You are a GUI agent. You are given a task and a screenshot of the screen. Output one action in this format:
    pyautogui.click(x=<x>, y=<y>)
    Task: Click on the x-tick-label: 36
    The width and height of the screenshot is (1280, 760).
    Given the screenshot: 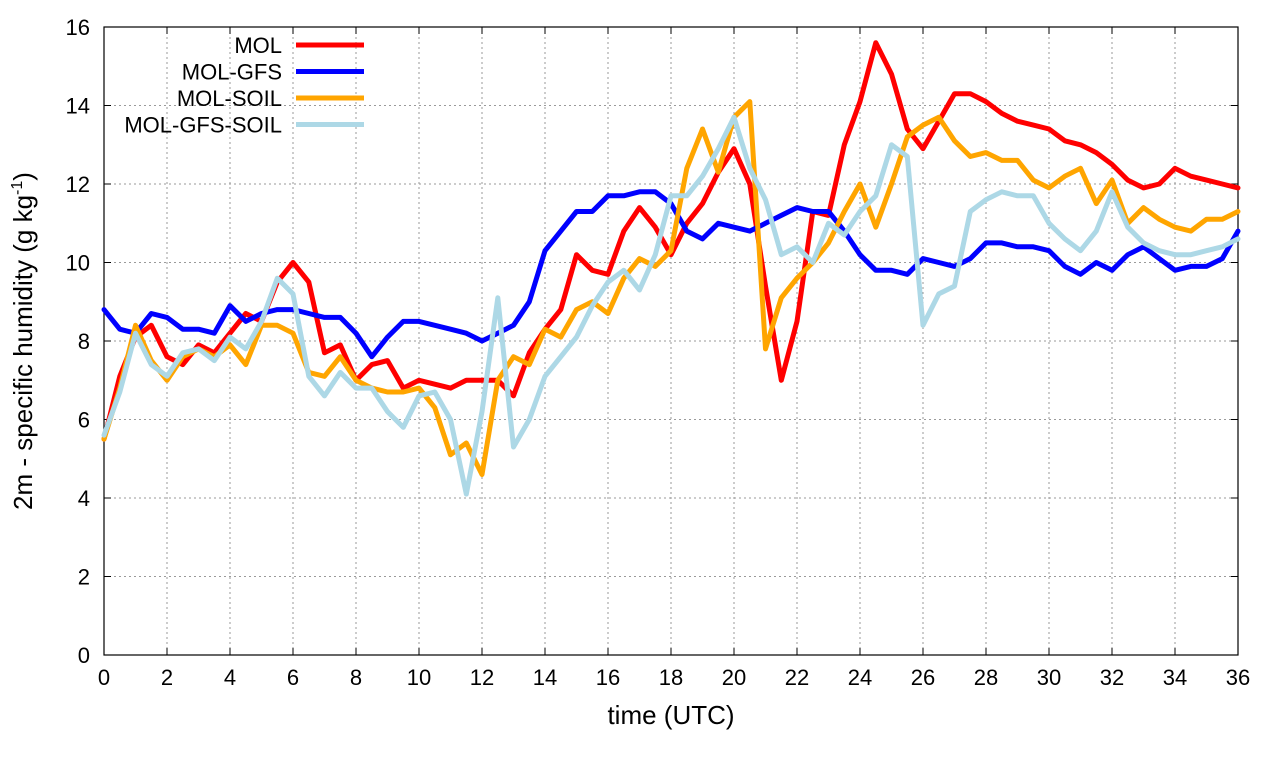 What is the action you would take?
    pyautogui.click(x=1238, y=677)
    